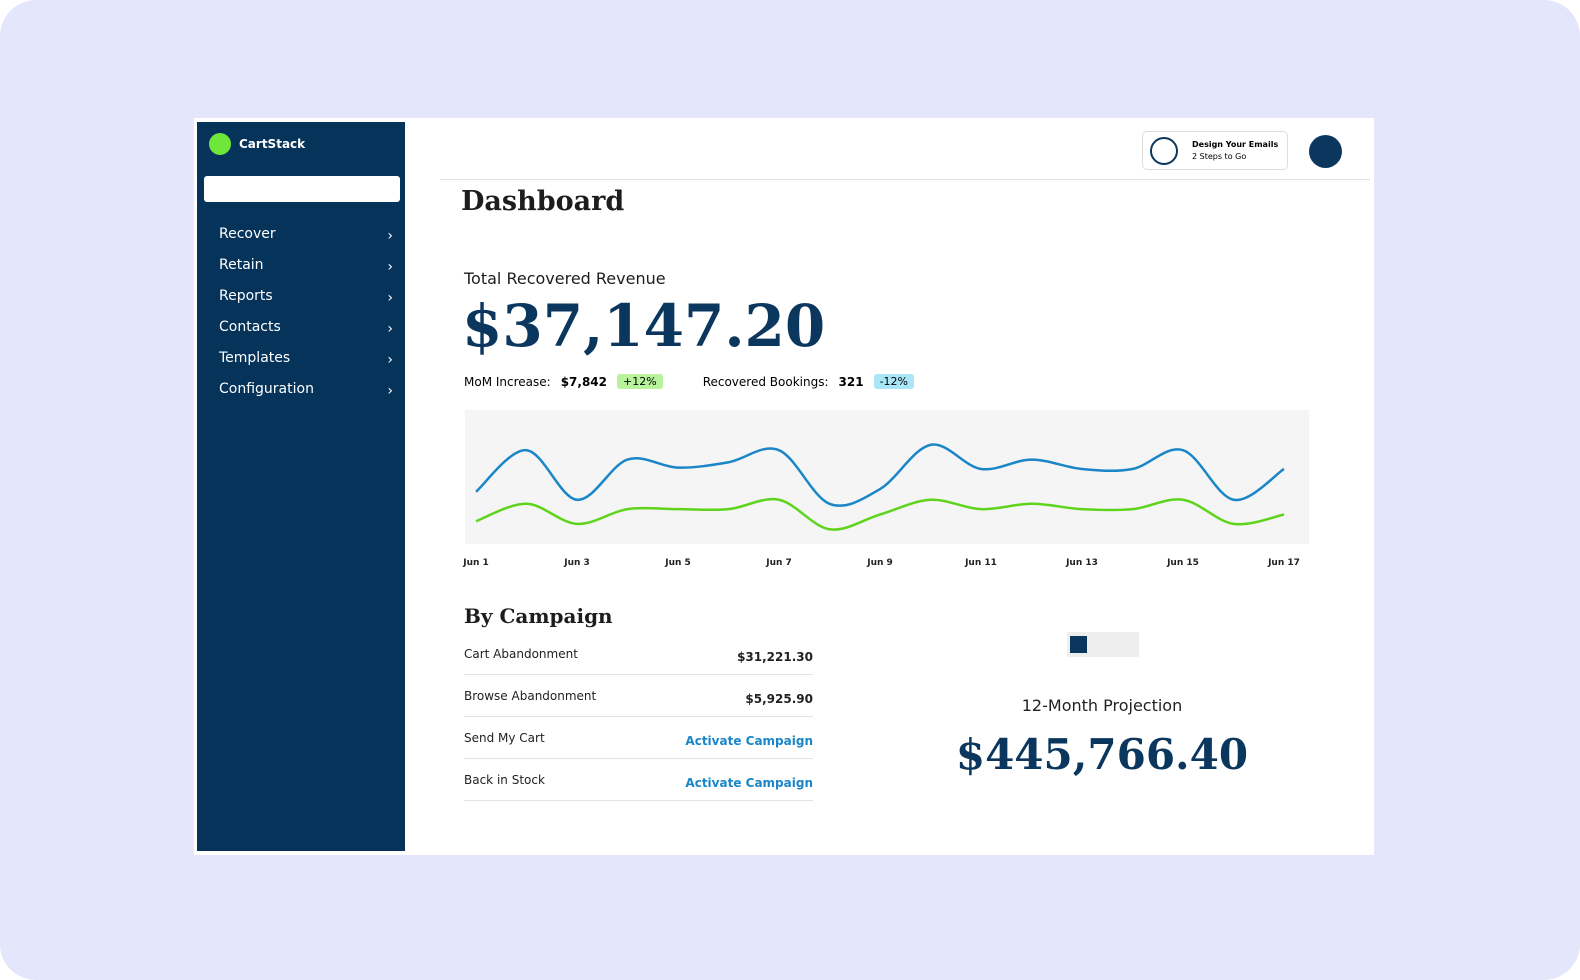 This screenshot has height=980, width=1580. Describe the element at coordinates (778, 563) in the screenshot. I see `x-tick-label: Jun 7` at that location.